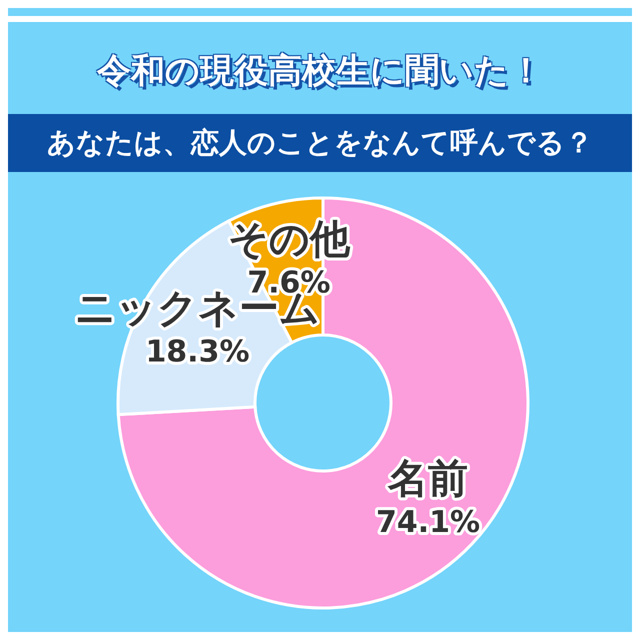  Describe the element at coordinates (197, 352) in the screenshot. I see `data-label: 18.3%` at that location.